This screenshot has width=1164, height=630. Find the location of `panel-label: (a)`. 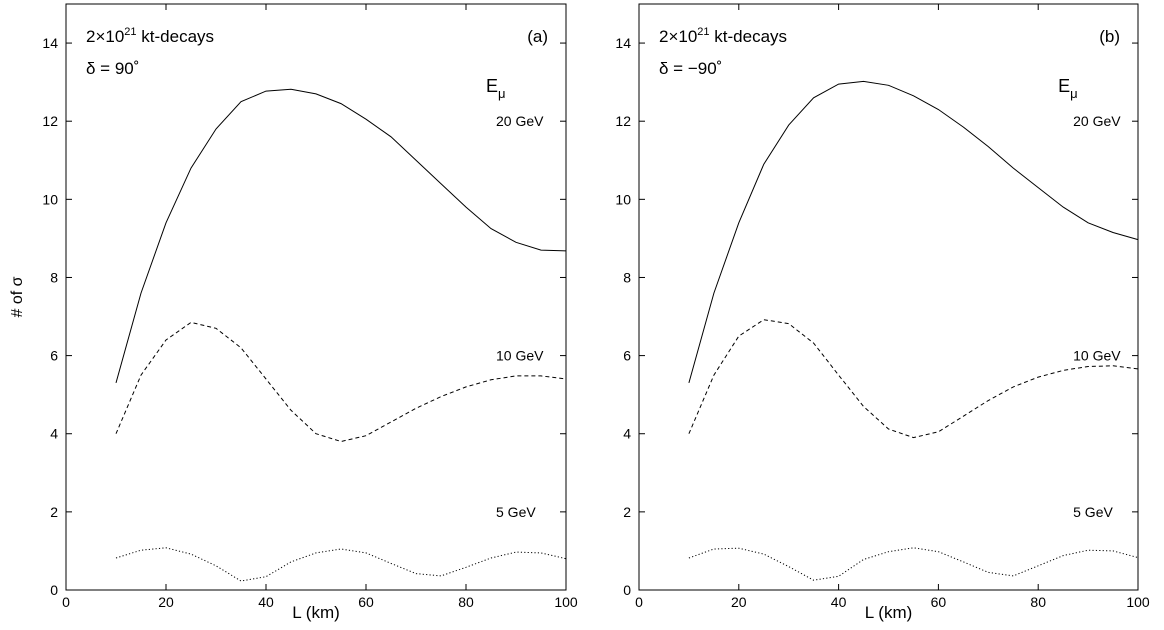

panel-label: (a) is located at coordinates (537, 36).